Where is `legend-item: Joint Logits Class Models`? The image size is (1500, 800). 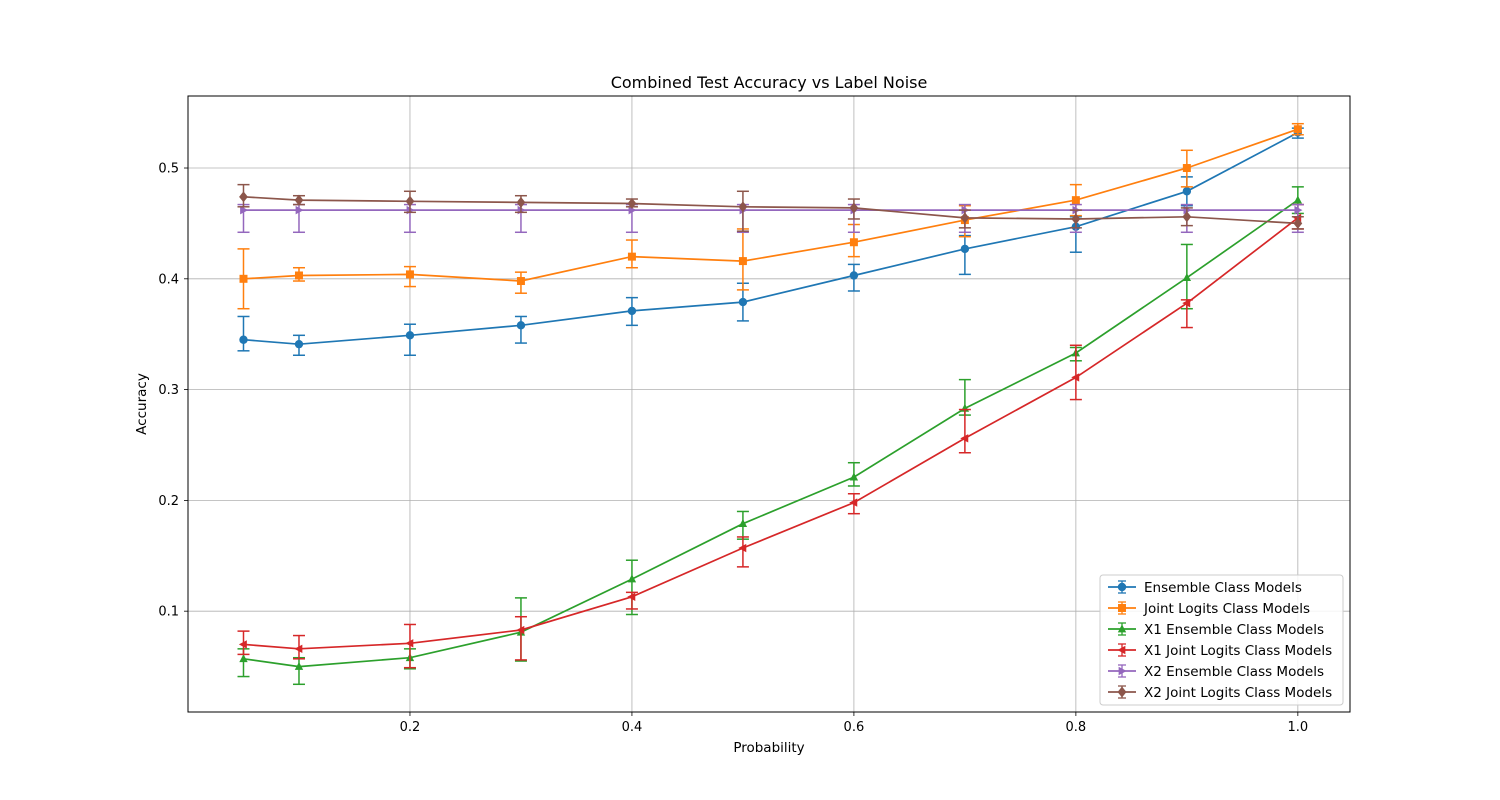
legend-item: Joint Logits Class Models is located at coordinates (1209, 609).